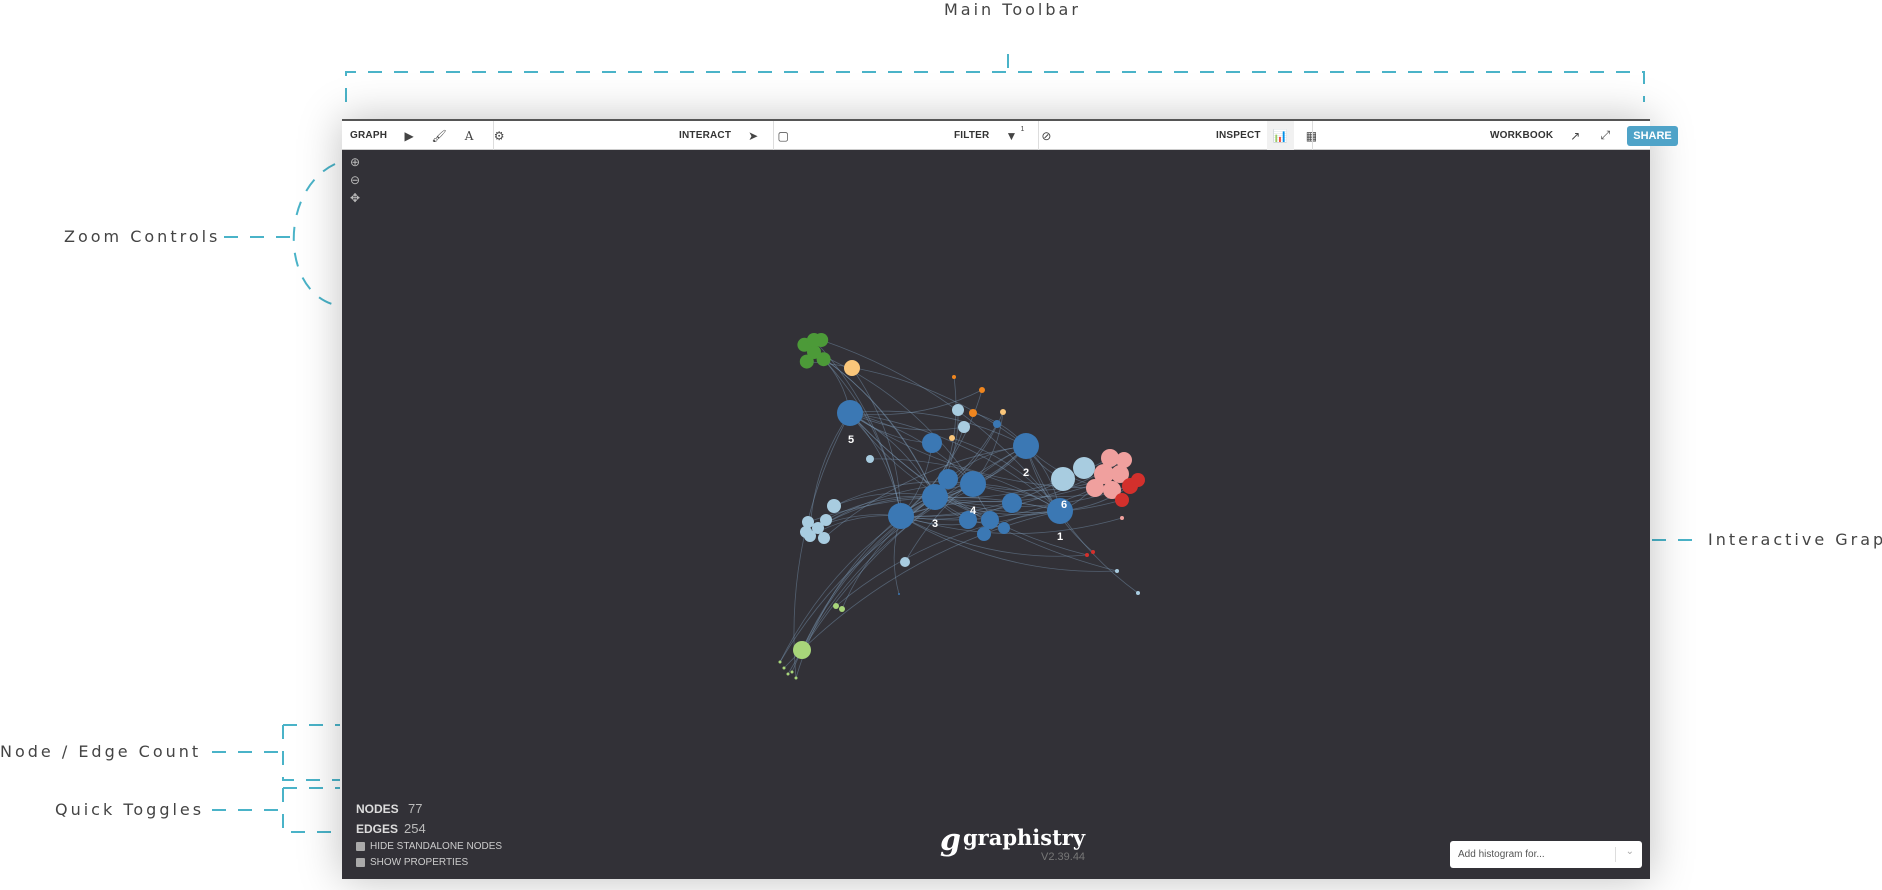 This screenshot has width=1882, height=890. What do you see at coordinates (1280, 135) in the screenshot?
I see `histogram-icon: 📊` at bounding box center [1280, 135].